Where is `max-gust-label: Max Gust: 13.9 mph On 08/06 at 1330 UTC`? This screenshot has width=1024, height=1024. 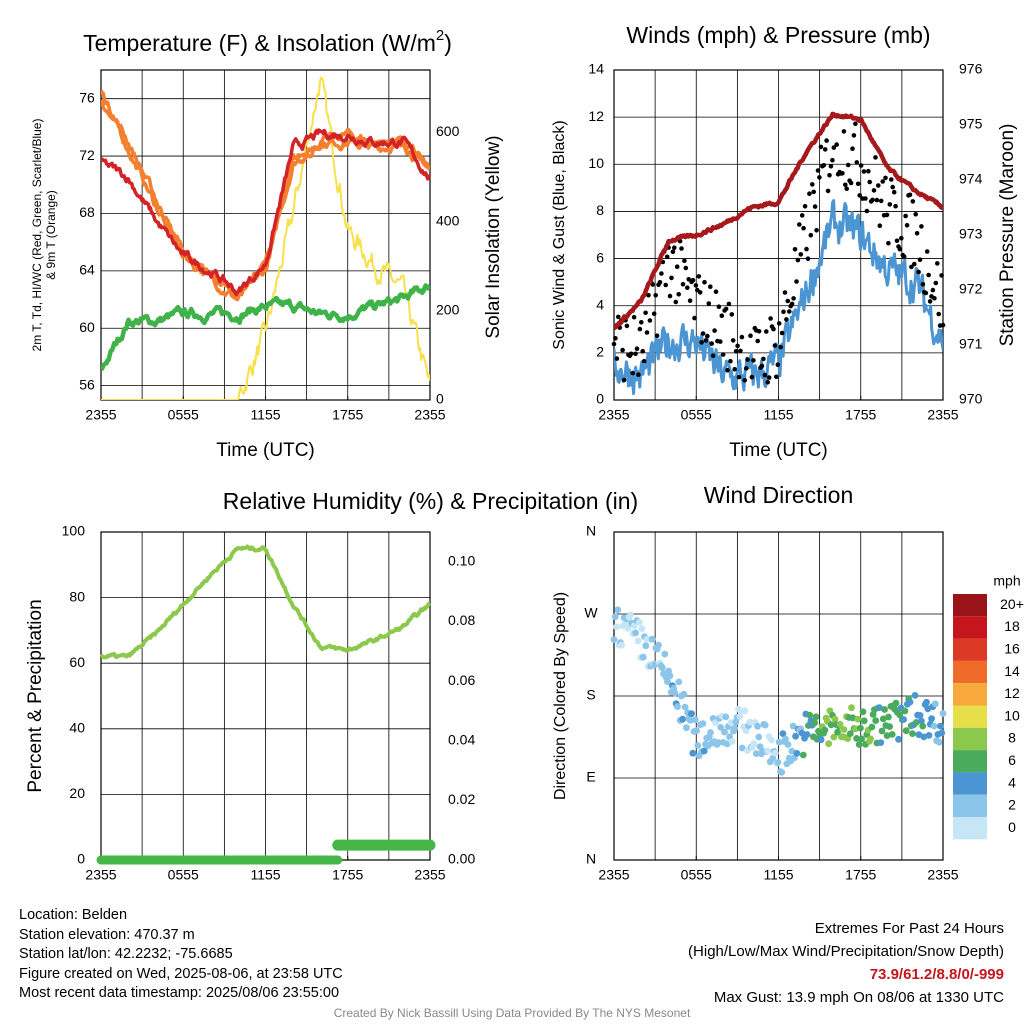
max-gust-label: Max Gust: 13.9 mph On 08/06 at 1330 UTC is located at coordinates (858, 997).